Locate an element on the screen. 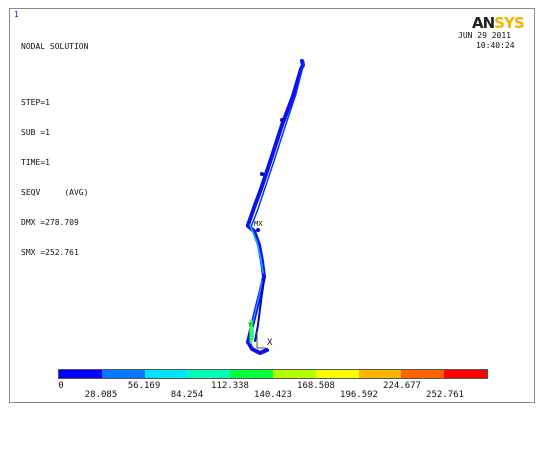 The image size is (550, 459). info-seqv: SEQV (AVG) is located at coordinates (55, 192).